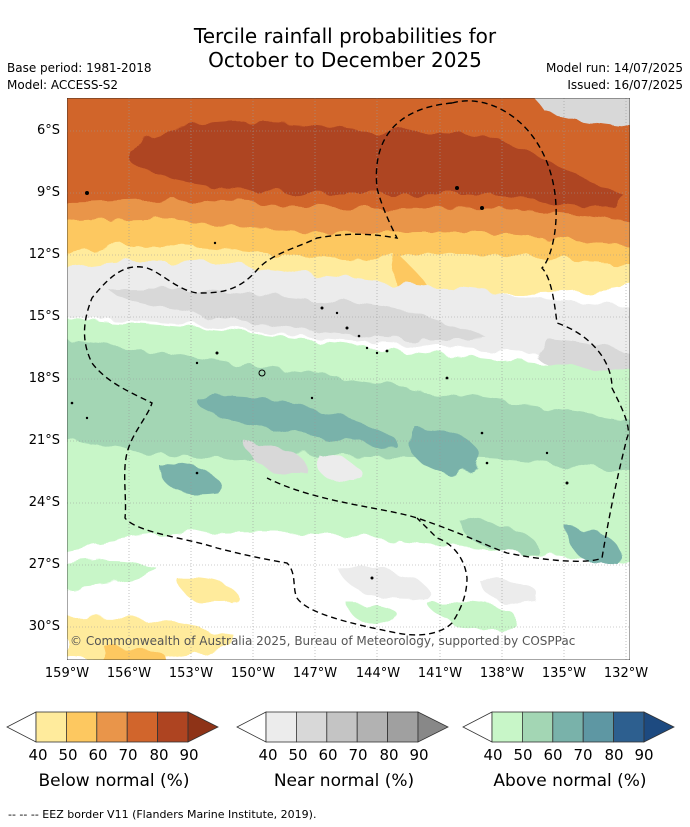 The width and height of the screenshot is (690, 827). What do you see at coordinates (44, 316) in the screenshot?
I see `lat-label: 15°S` at bounding box center [44, 316].